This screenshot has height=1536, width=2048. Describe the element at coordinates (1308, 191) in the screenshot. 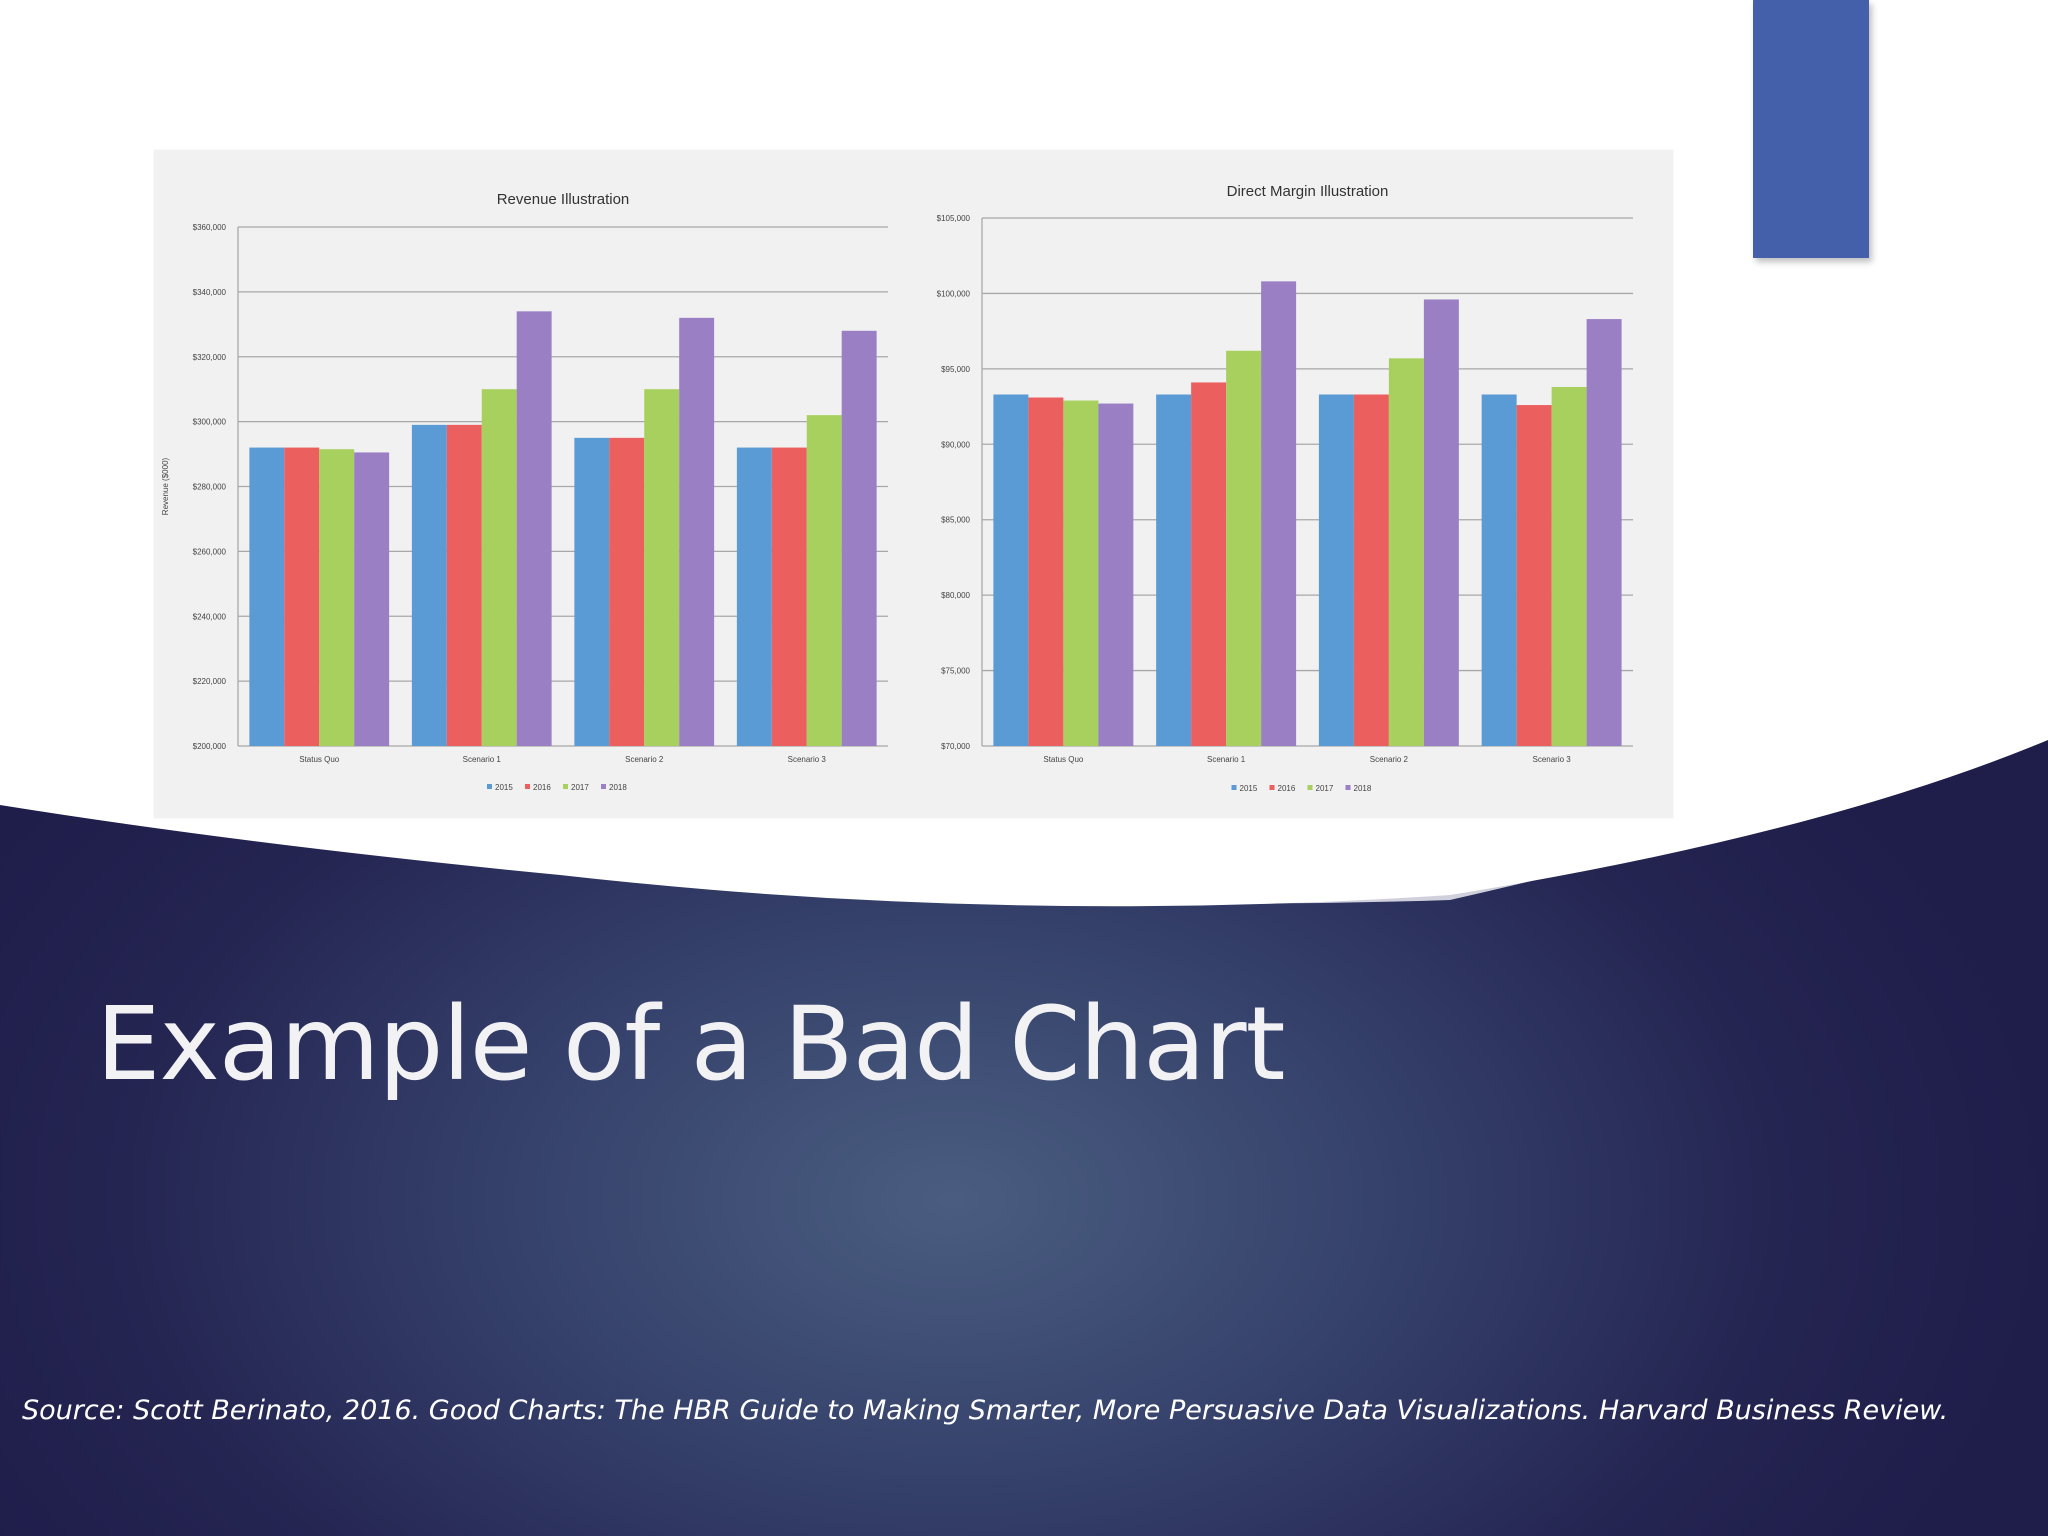

I see `chart-title: Direct Margin Illustration` at that location.